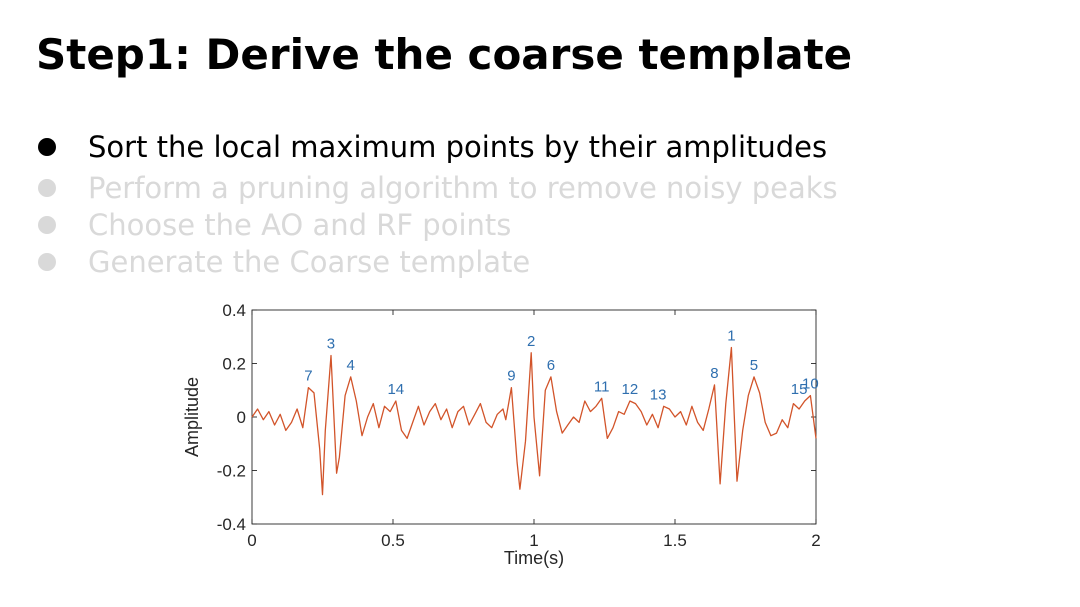  What do you see at coordinates (658, 394) in the screenshot?
I see `peak-label: 13` at bounding box center [658, 394].